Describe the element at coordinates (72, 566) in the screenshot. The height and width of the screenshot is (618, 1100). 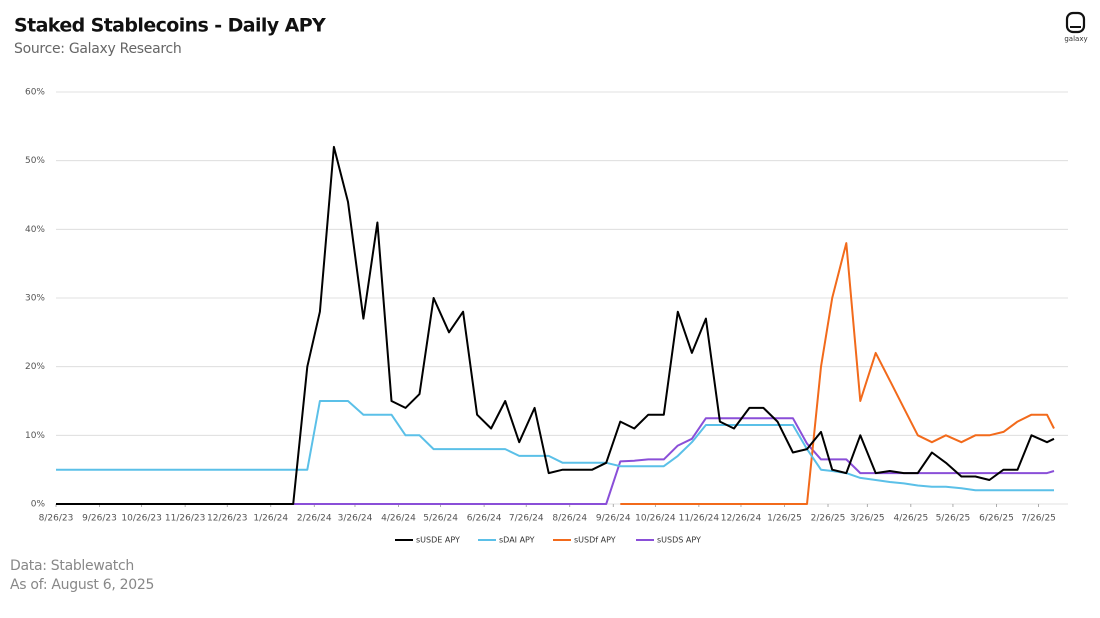
I see `footer-source: Data: Stablewatch` at that location.